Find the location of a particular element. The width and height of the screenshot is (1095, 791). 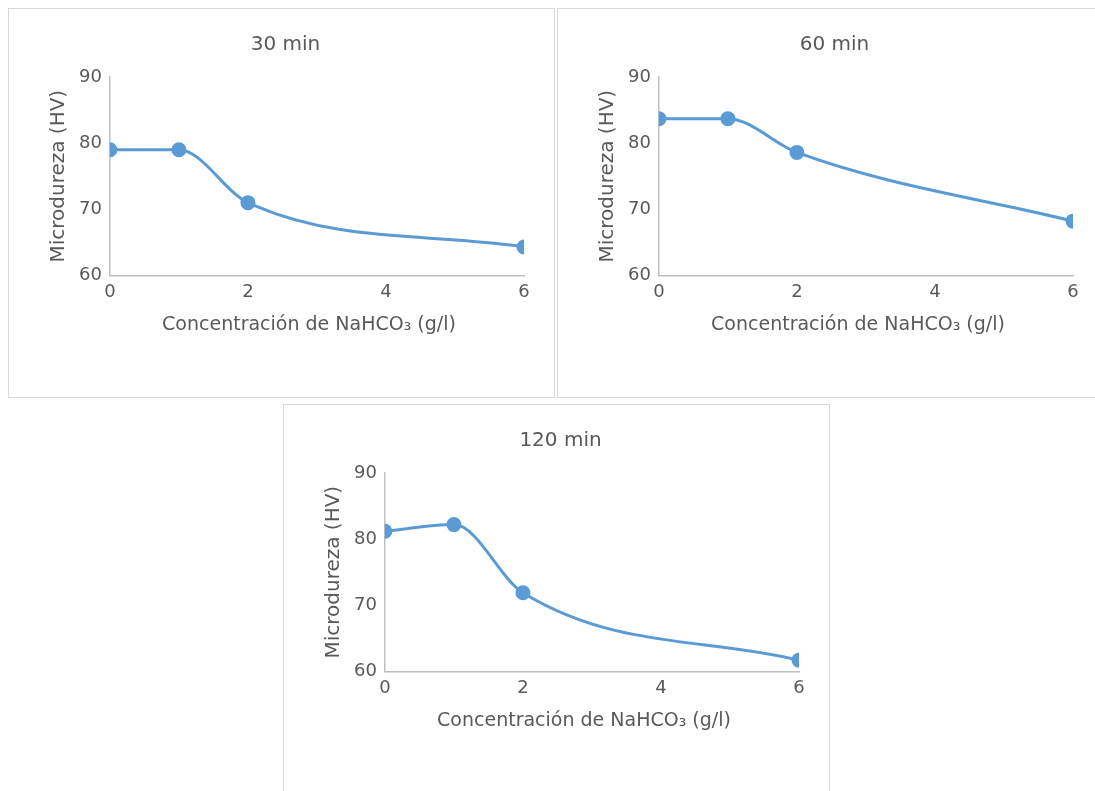

chart-title: 30 min is located at coordinates (285, 43).